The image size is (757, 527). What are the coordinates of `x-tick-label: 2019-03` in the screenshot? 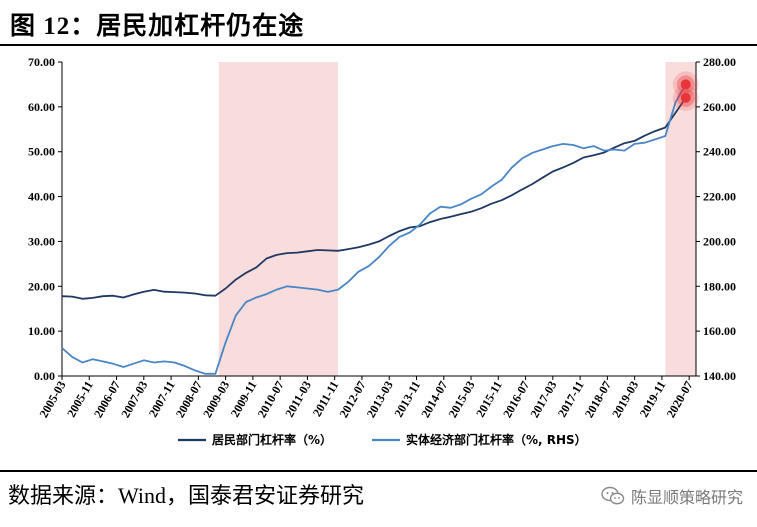 It's located at (625, 400).